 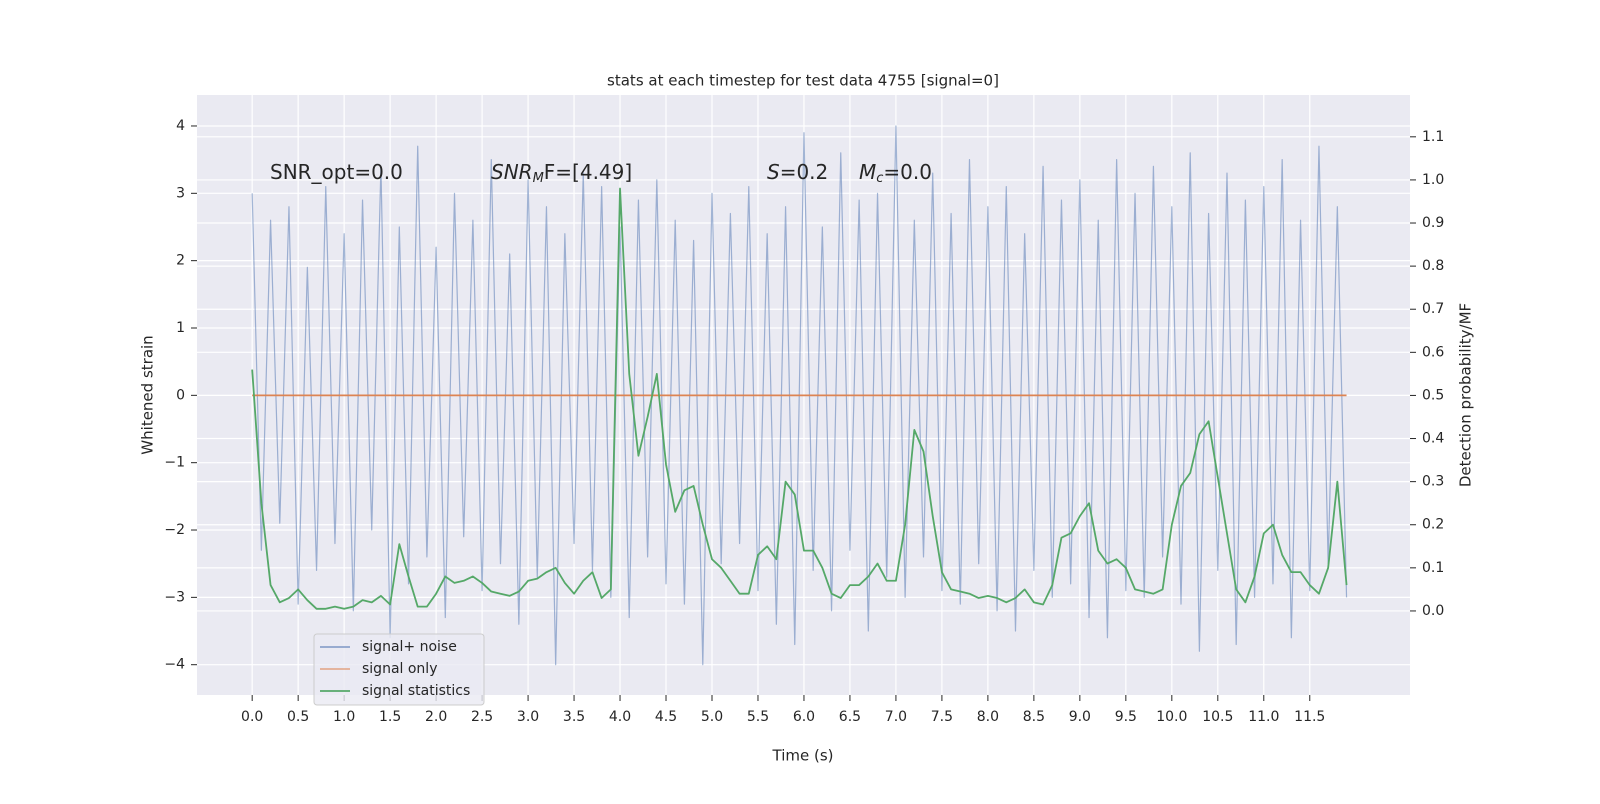 I want to click on y2-tick-label: 0.8, so click(x=1433, y=266).